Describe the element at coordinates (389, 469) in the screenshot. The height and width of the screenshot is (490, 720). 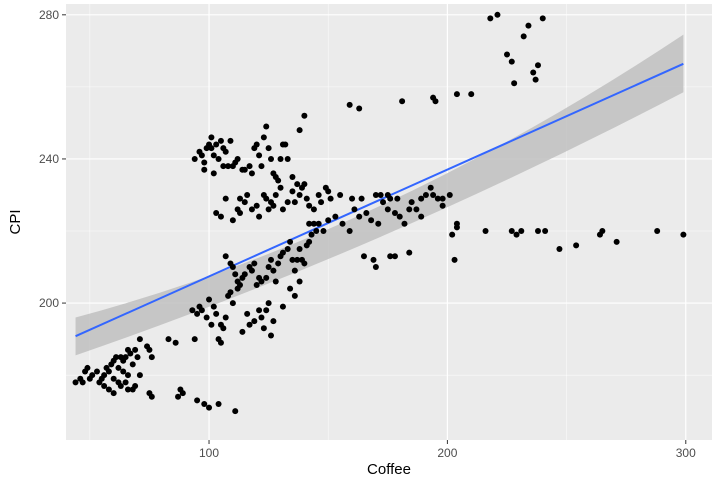
I see `x-axis-title: Coffee` at that location.